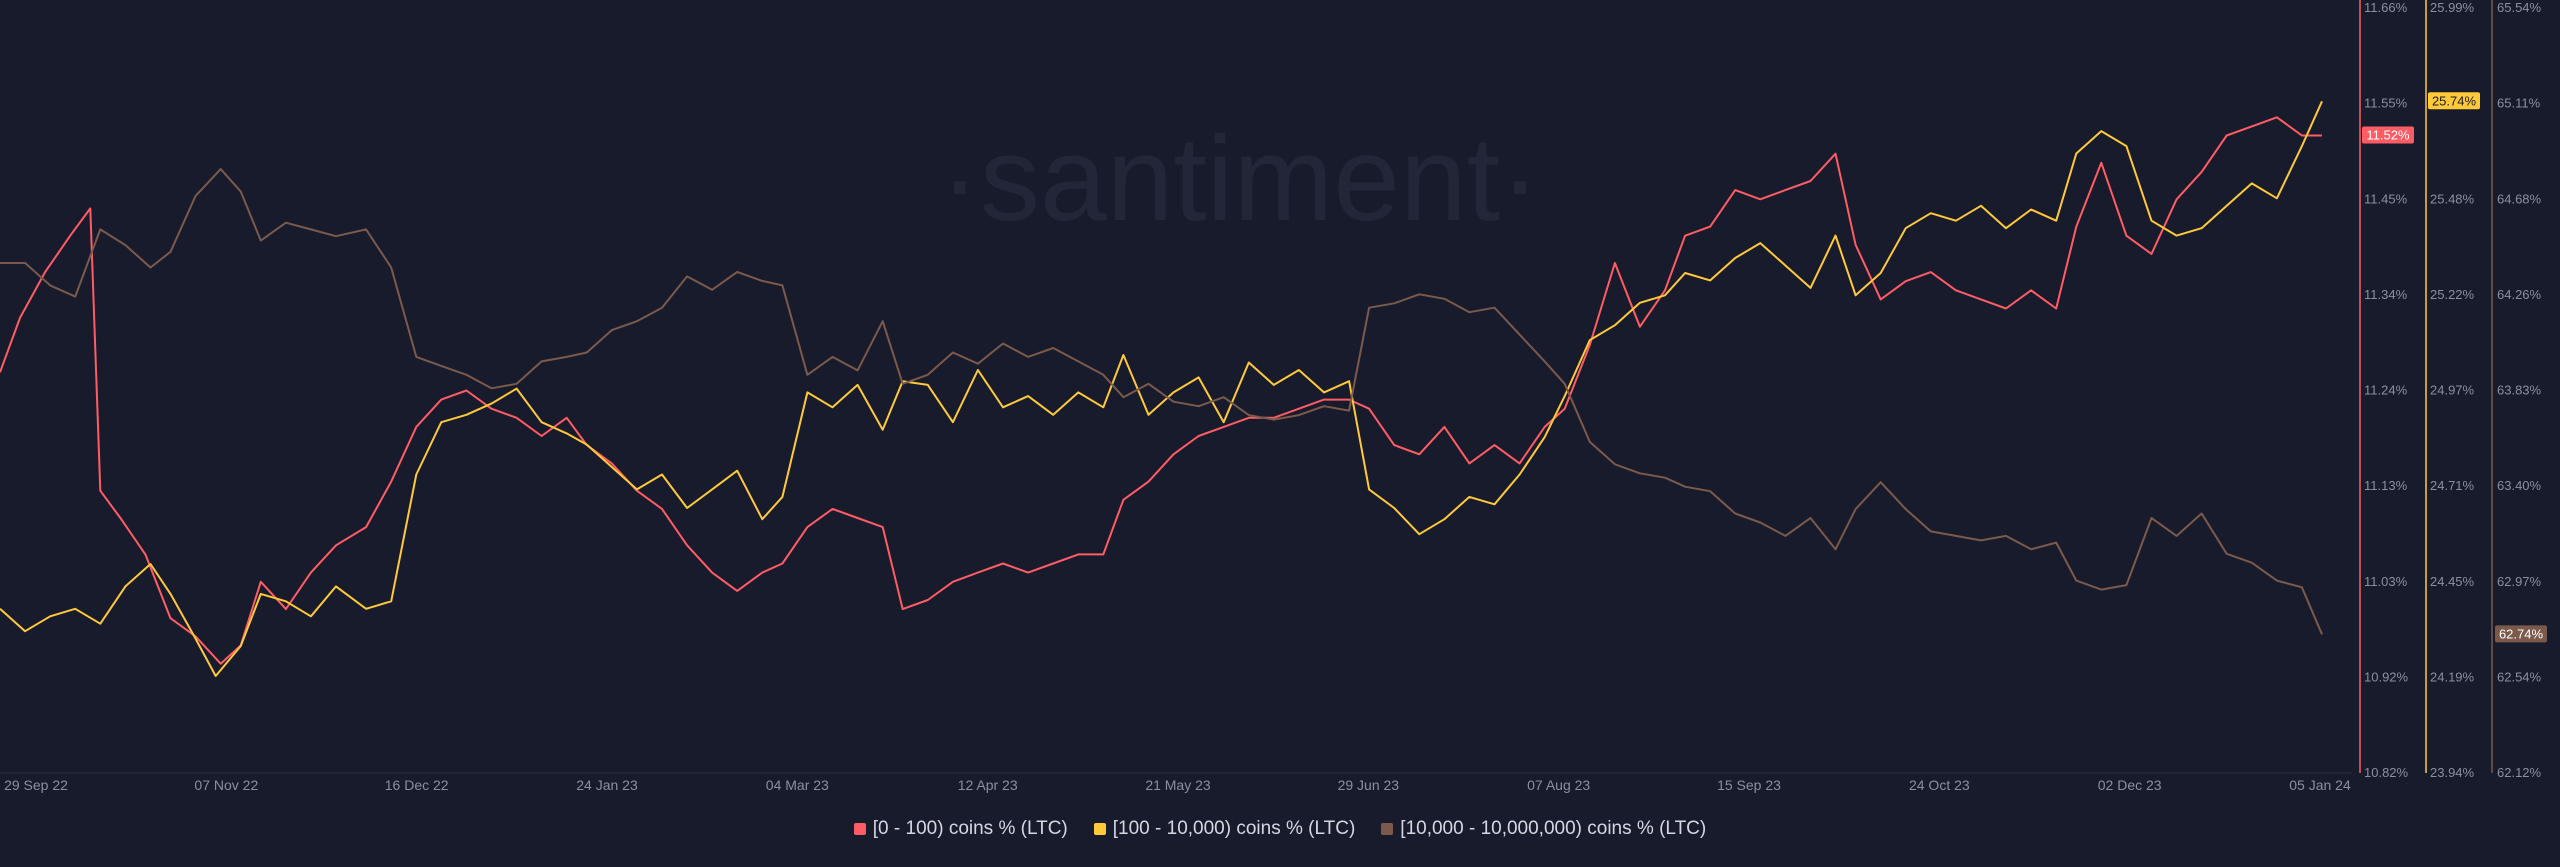 The image size is (2560, 867). Describe the element at coordinates (797, 785) in the screenshot. I see `x-tick-label: 04 Mar 23` at that location.